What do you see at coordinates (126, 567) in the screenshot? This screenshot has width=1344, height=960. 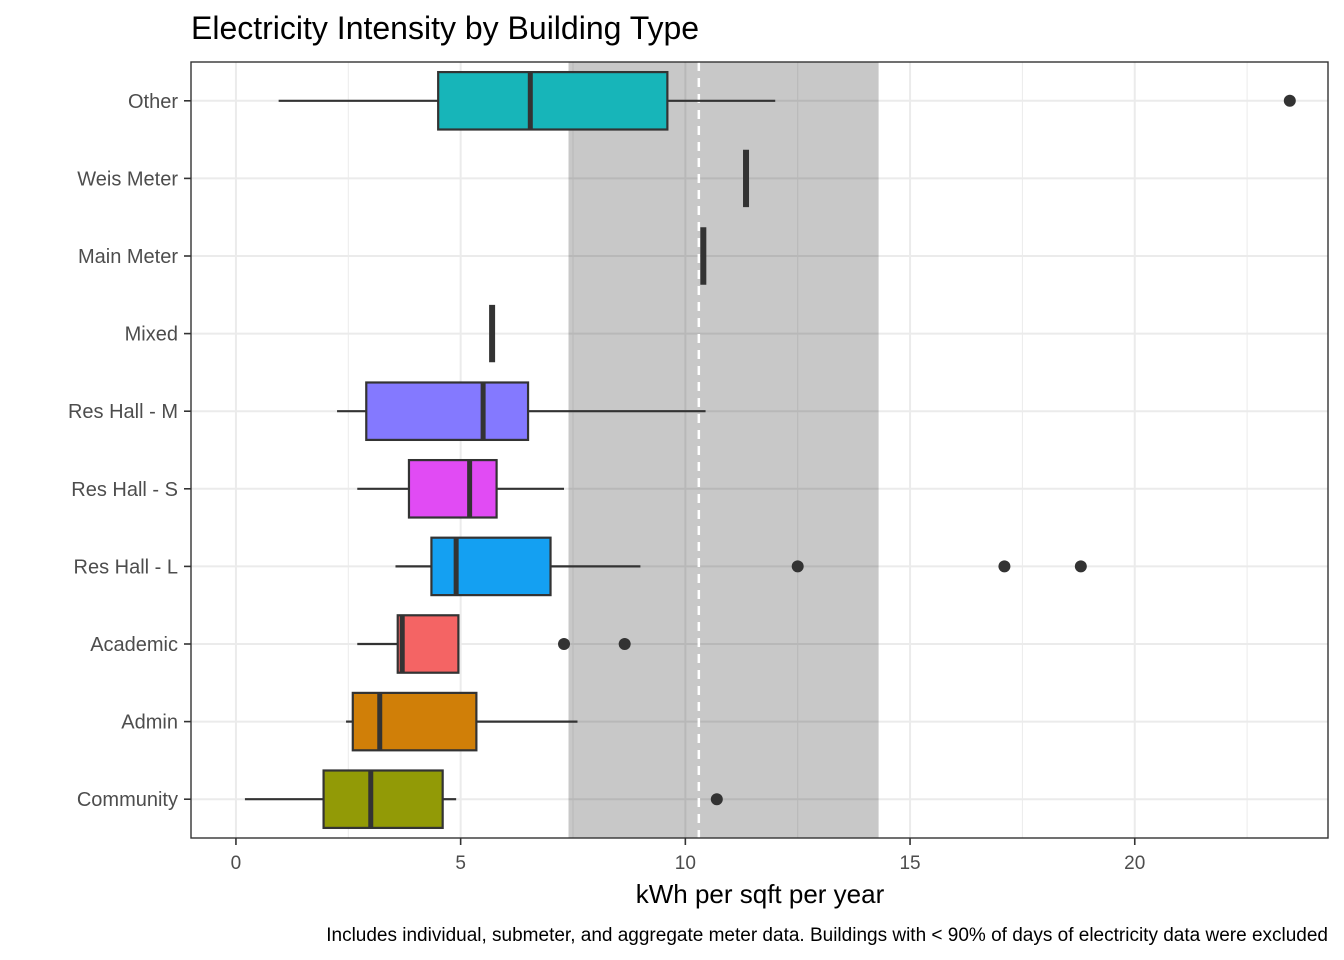 I see `y-tick-label: Res Hall - L` at bounding box center [126, 567].